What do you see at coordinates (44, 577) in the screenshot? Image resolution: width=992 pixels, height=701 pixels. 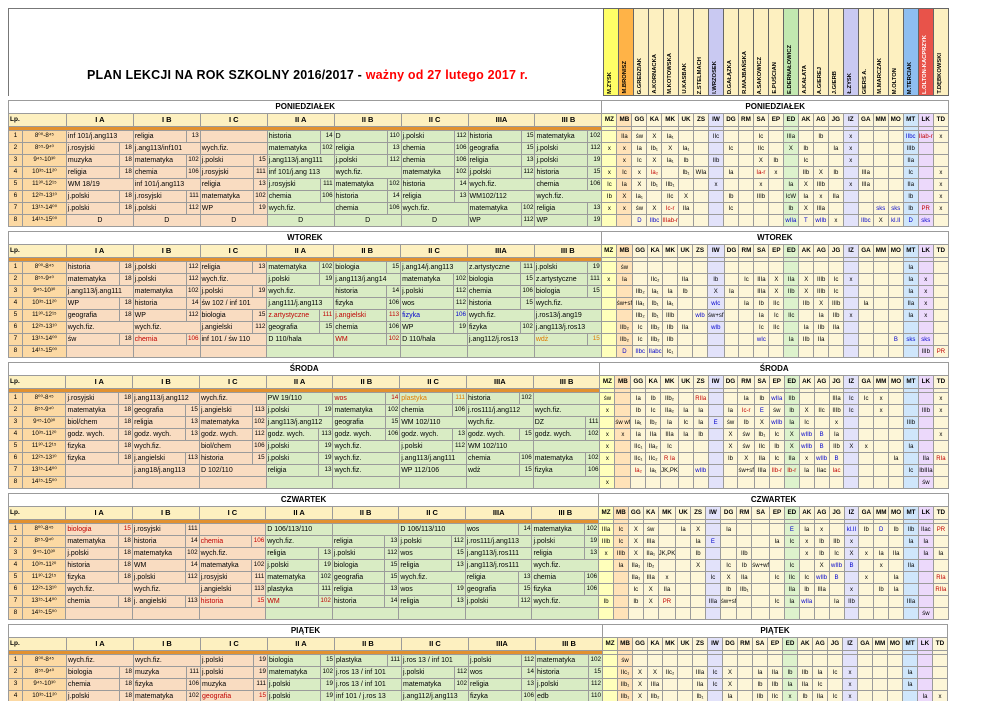 I see `lesson-time: 11³⁰-12¹⁵` at bounding box center [44, 577].